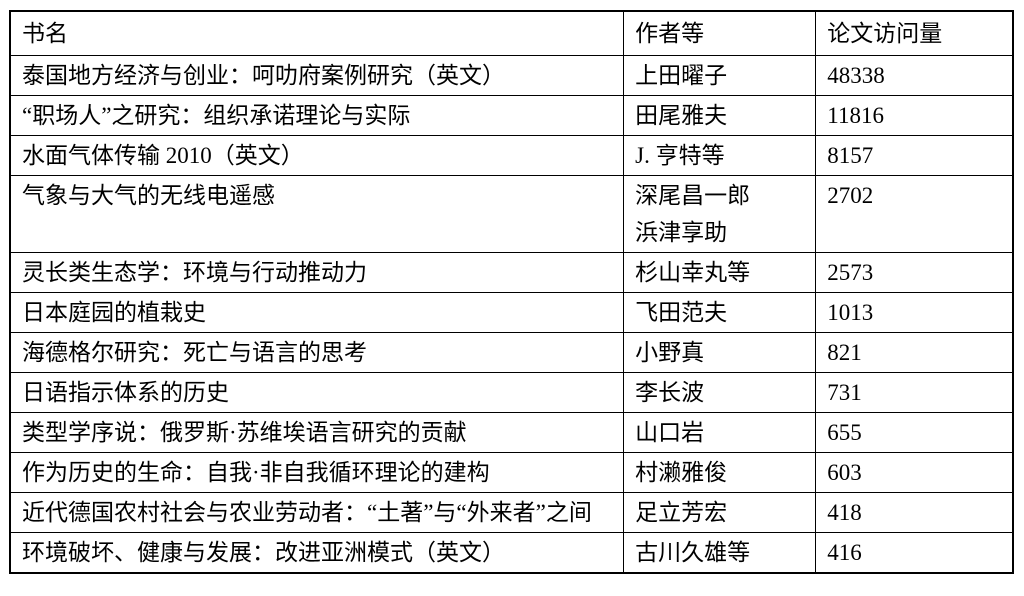  I want to click on column-header-paper-visits: 论文访问量, so click(914, 33).